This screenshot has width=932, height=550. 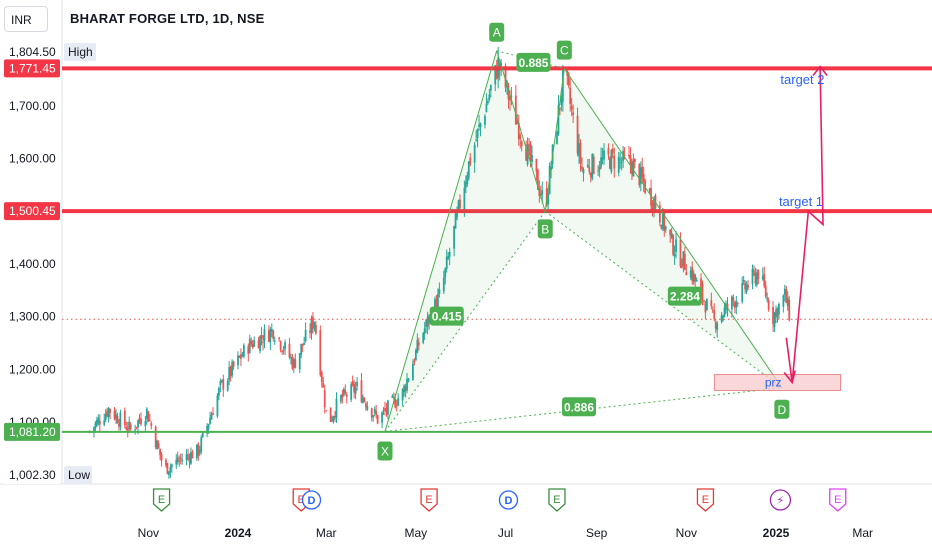 I want to click on low-label: Low, so click(x=78, y=475).